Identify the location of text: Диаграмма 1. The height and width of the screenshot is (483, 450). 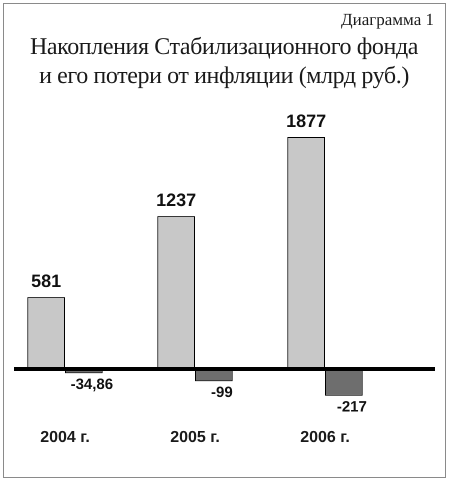
(387, 19).